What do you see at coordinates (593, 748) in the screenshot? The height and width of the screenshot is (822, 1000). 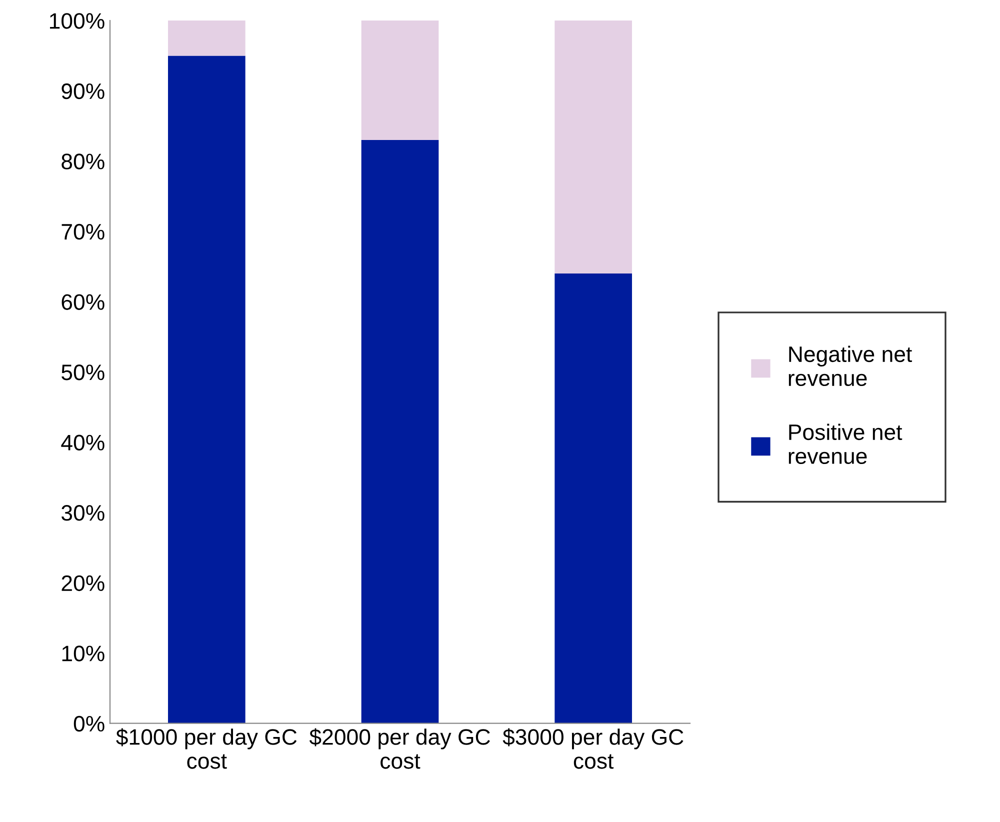 I see `x-tick-label: $3000 per day GC cost` at bounding box center [593, 748].